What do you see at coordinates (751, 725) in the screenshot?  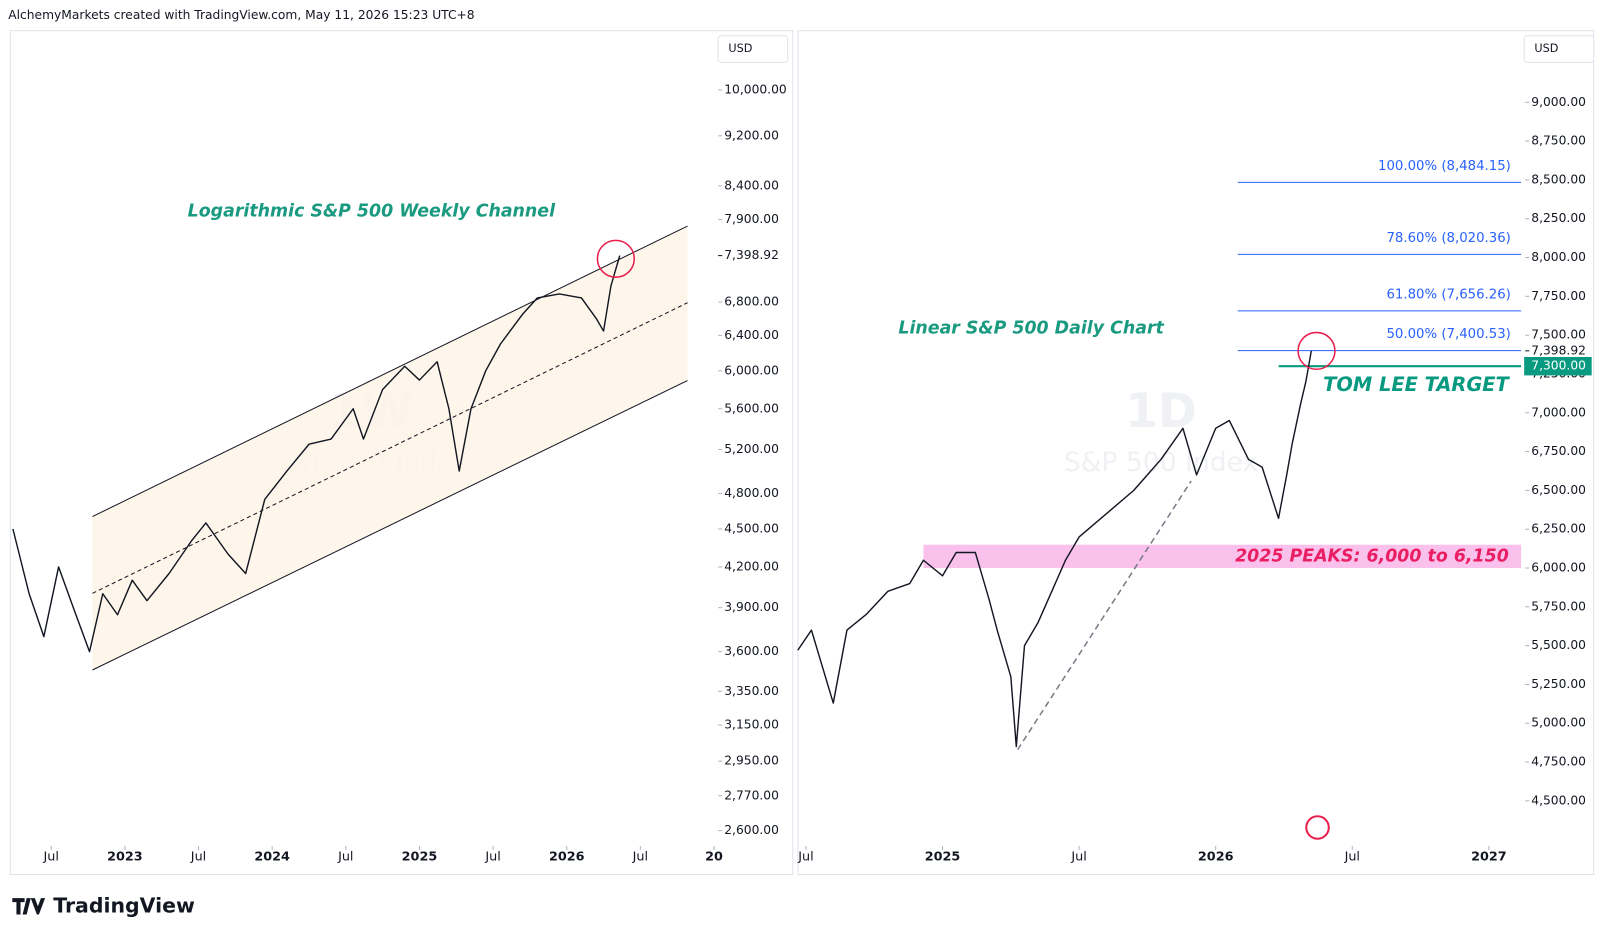 I see `y-tick-label: 3,150.00` at bounding box center [751, 725].